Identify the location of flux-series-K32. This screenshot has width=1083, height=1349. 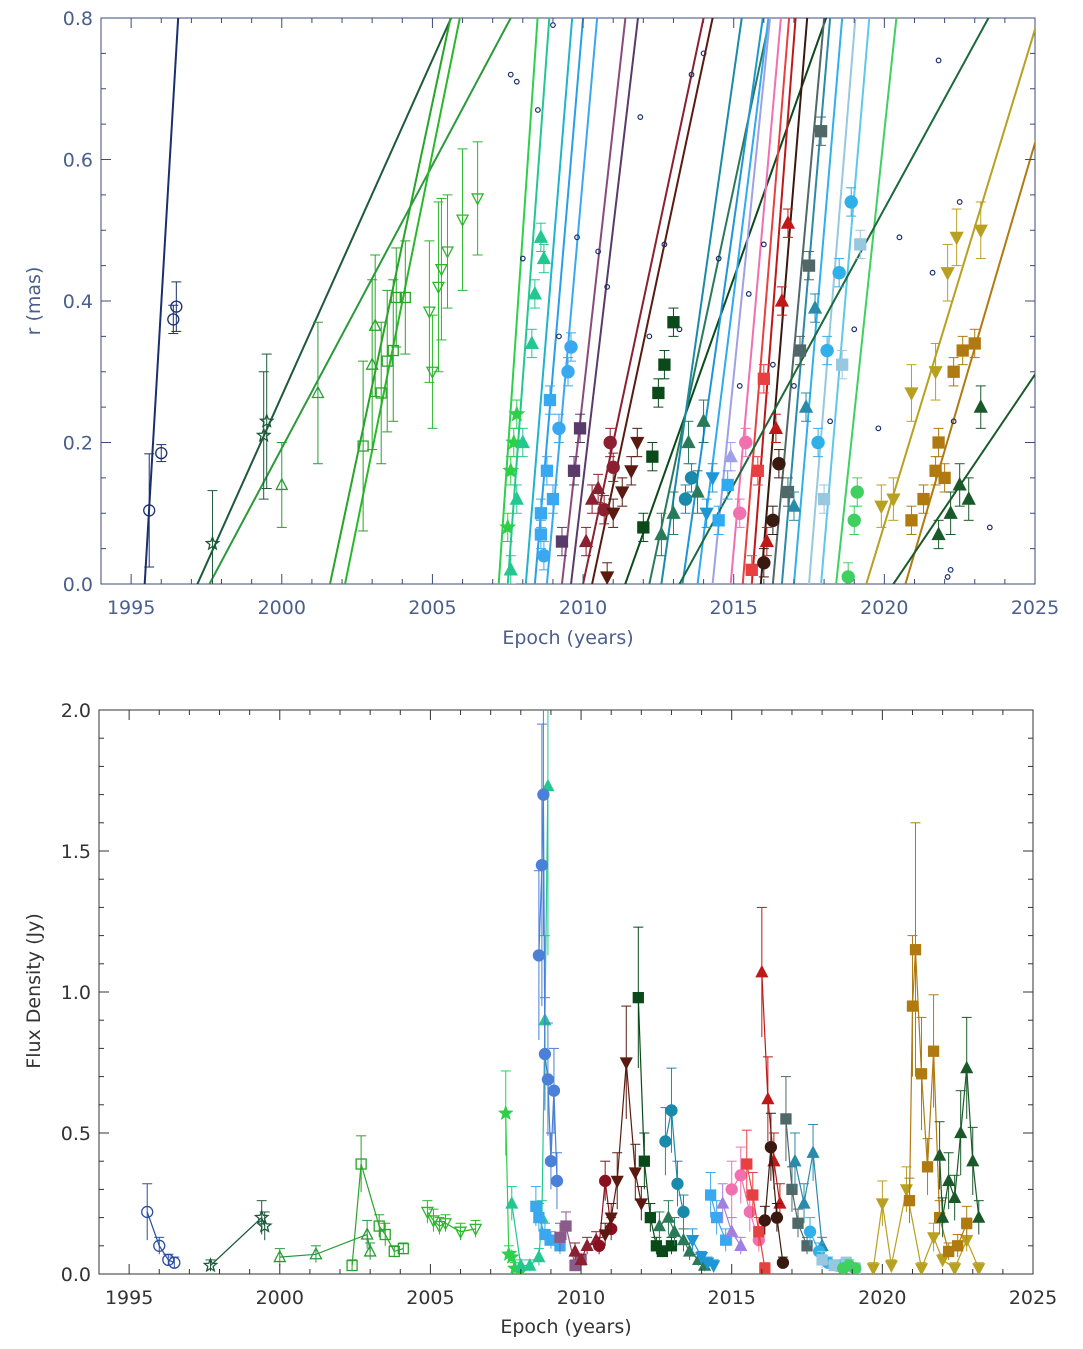
(926, 1230).